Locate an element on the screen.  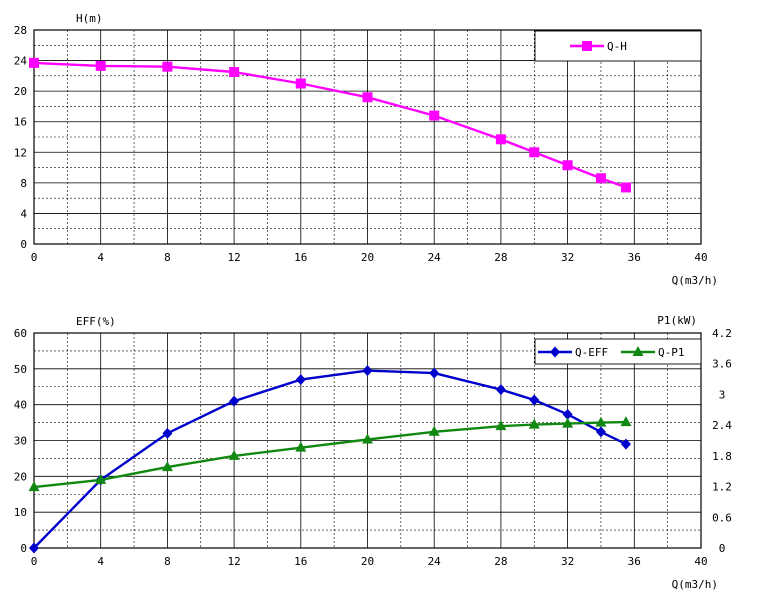
y-tick-label: 16 is located at coordinates (20, 122).